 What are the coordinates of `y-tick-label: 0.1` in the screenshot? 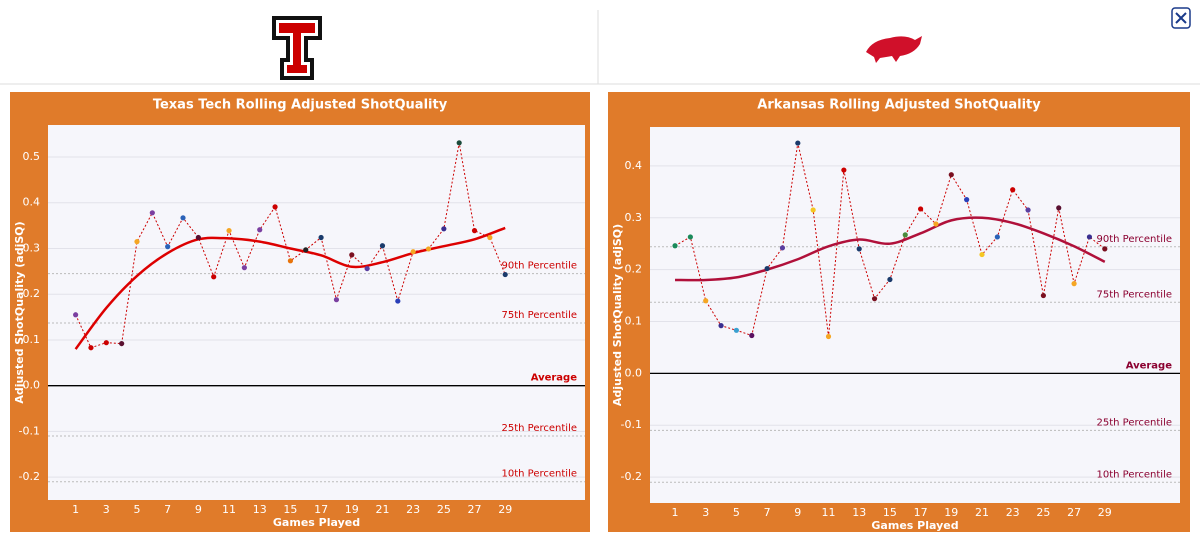 It's located at (32, 339).